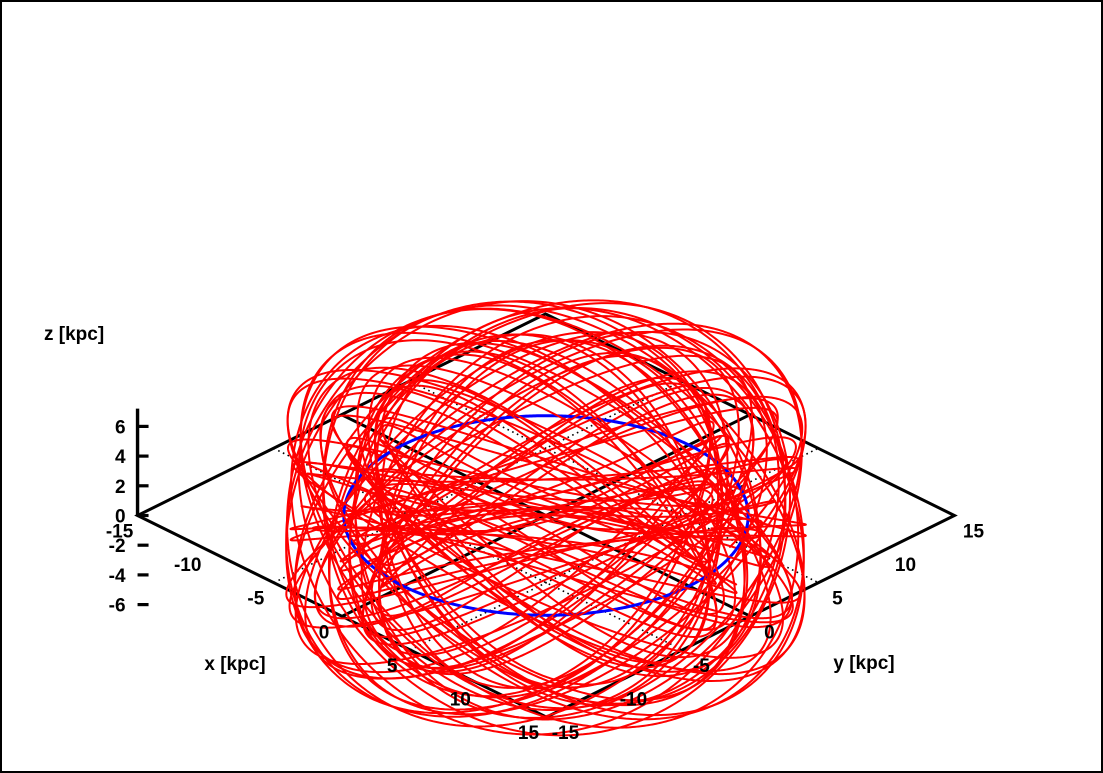  What do you see at coordinates (120, 457) in the screenshot?
I see `z-tick-4: 4` at bounding box center [120, 457].